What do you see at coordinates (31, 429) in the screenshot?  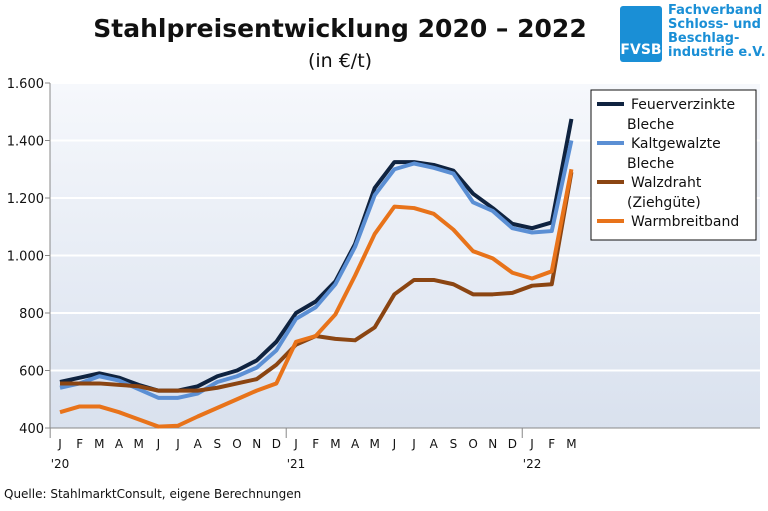 I see `y-tick-label: 400` at bounding box center [31, 429].